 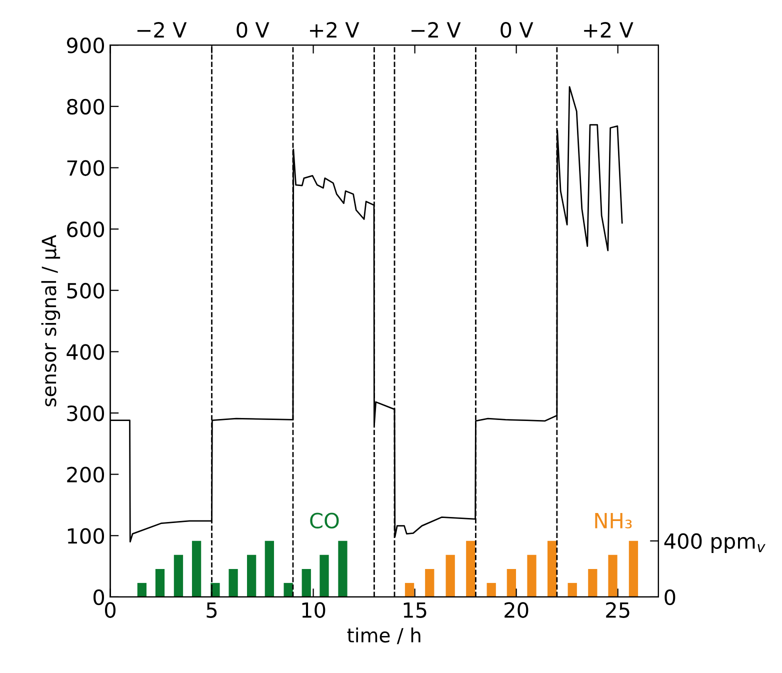 I want to click on x-axis-title: time / h, so click(x=383, y=636).